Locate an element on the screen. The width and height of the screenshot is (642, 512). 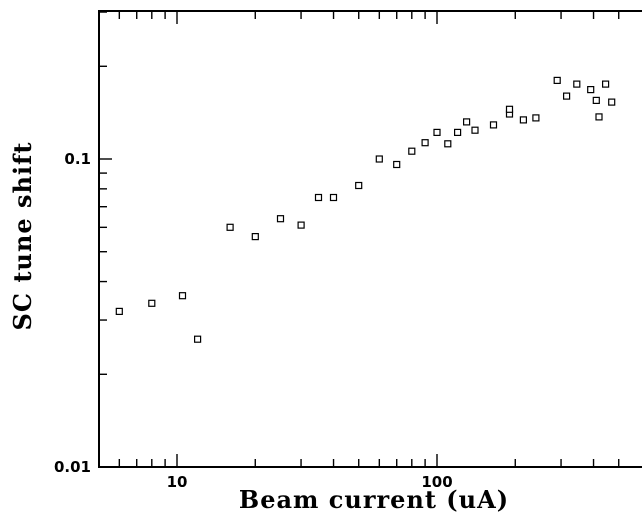
x-axis-title: Beam current (uA) is located at coordinates (374, 498).